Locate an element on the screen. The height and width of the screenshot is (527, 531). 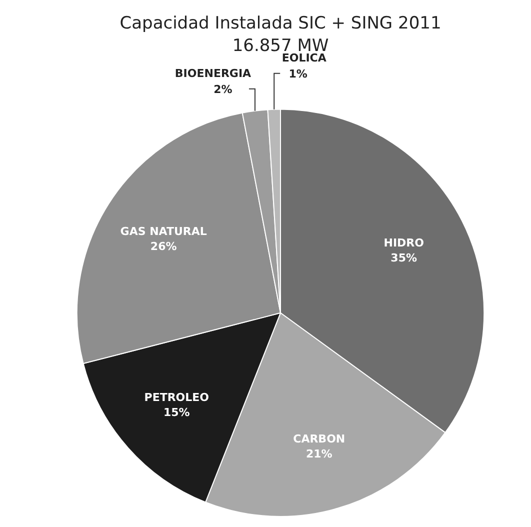
data-label: 2% is located at coordinates (223, 89).